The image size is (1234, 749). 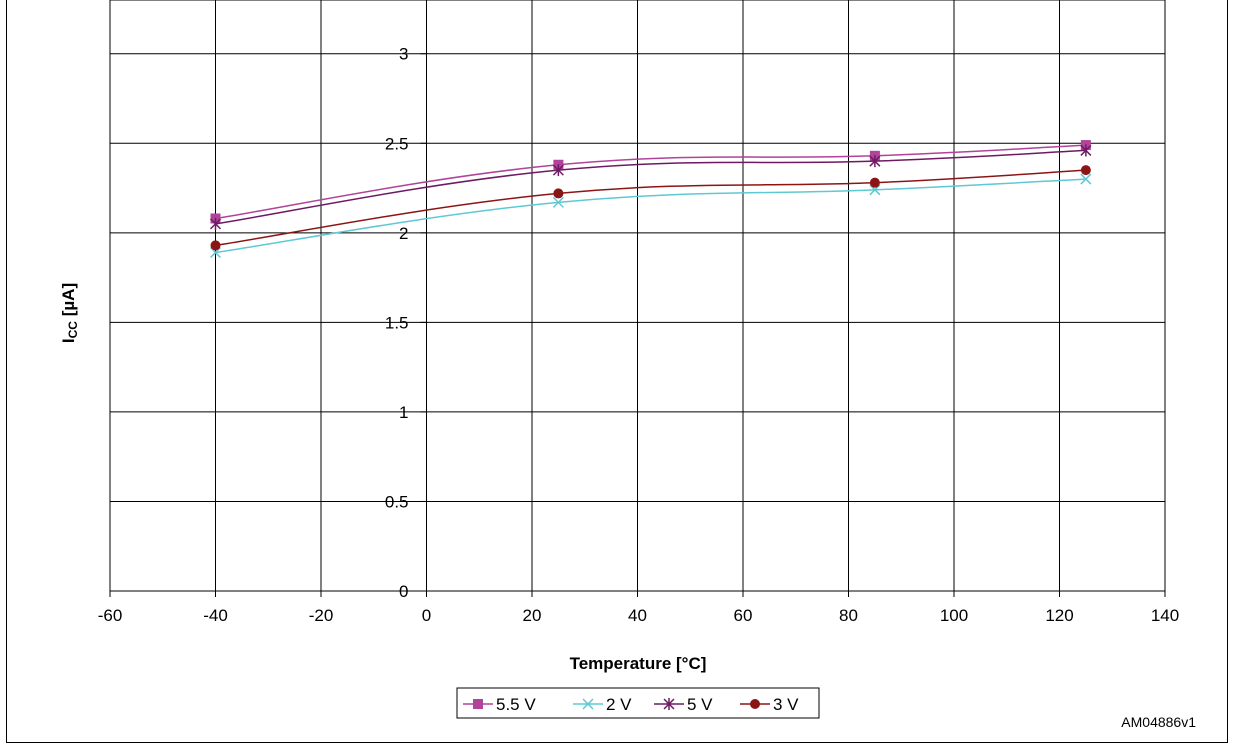 I want to click on legend-label: 2 V, so click(x=619, y=704).